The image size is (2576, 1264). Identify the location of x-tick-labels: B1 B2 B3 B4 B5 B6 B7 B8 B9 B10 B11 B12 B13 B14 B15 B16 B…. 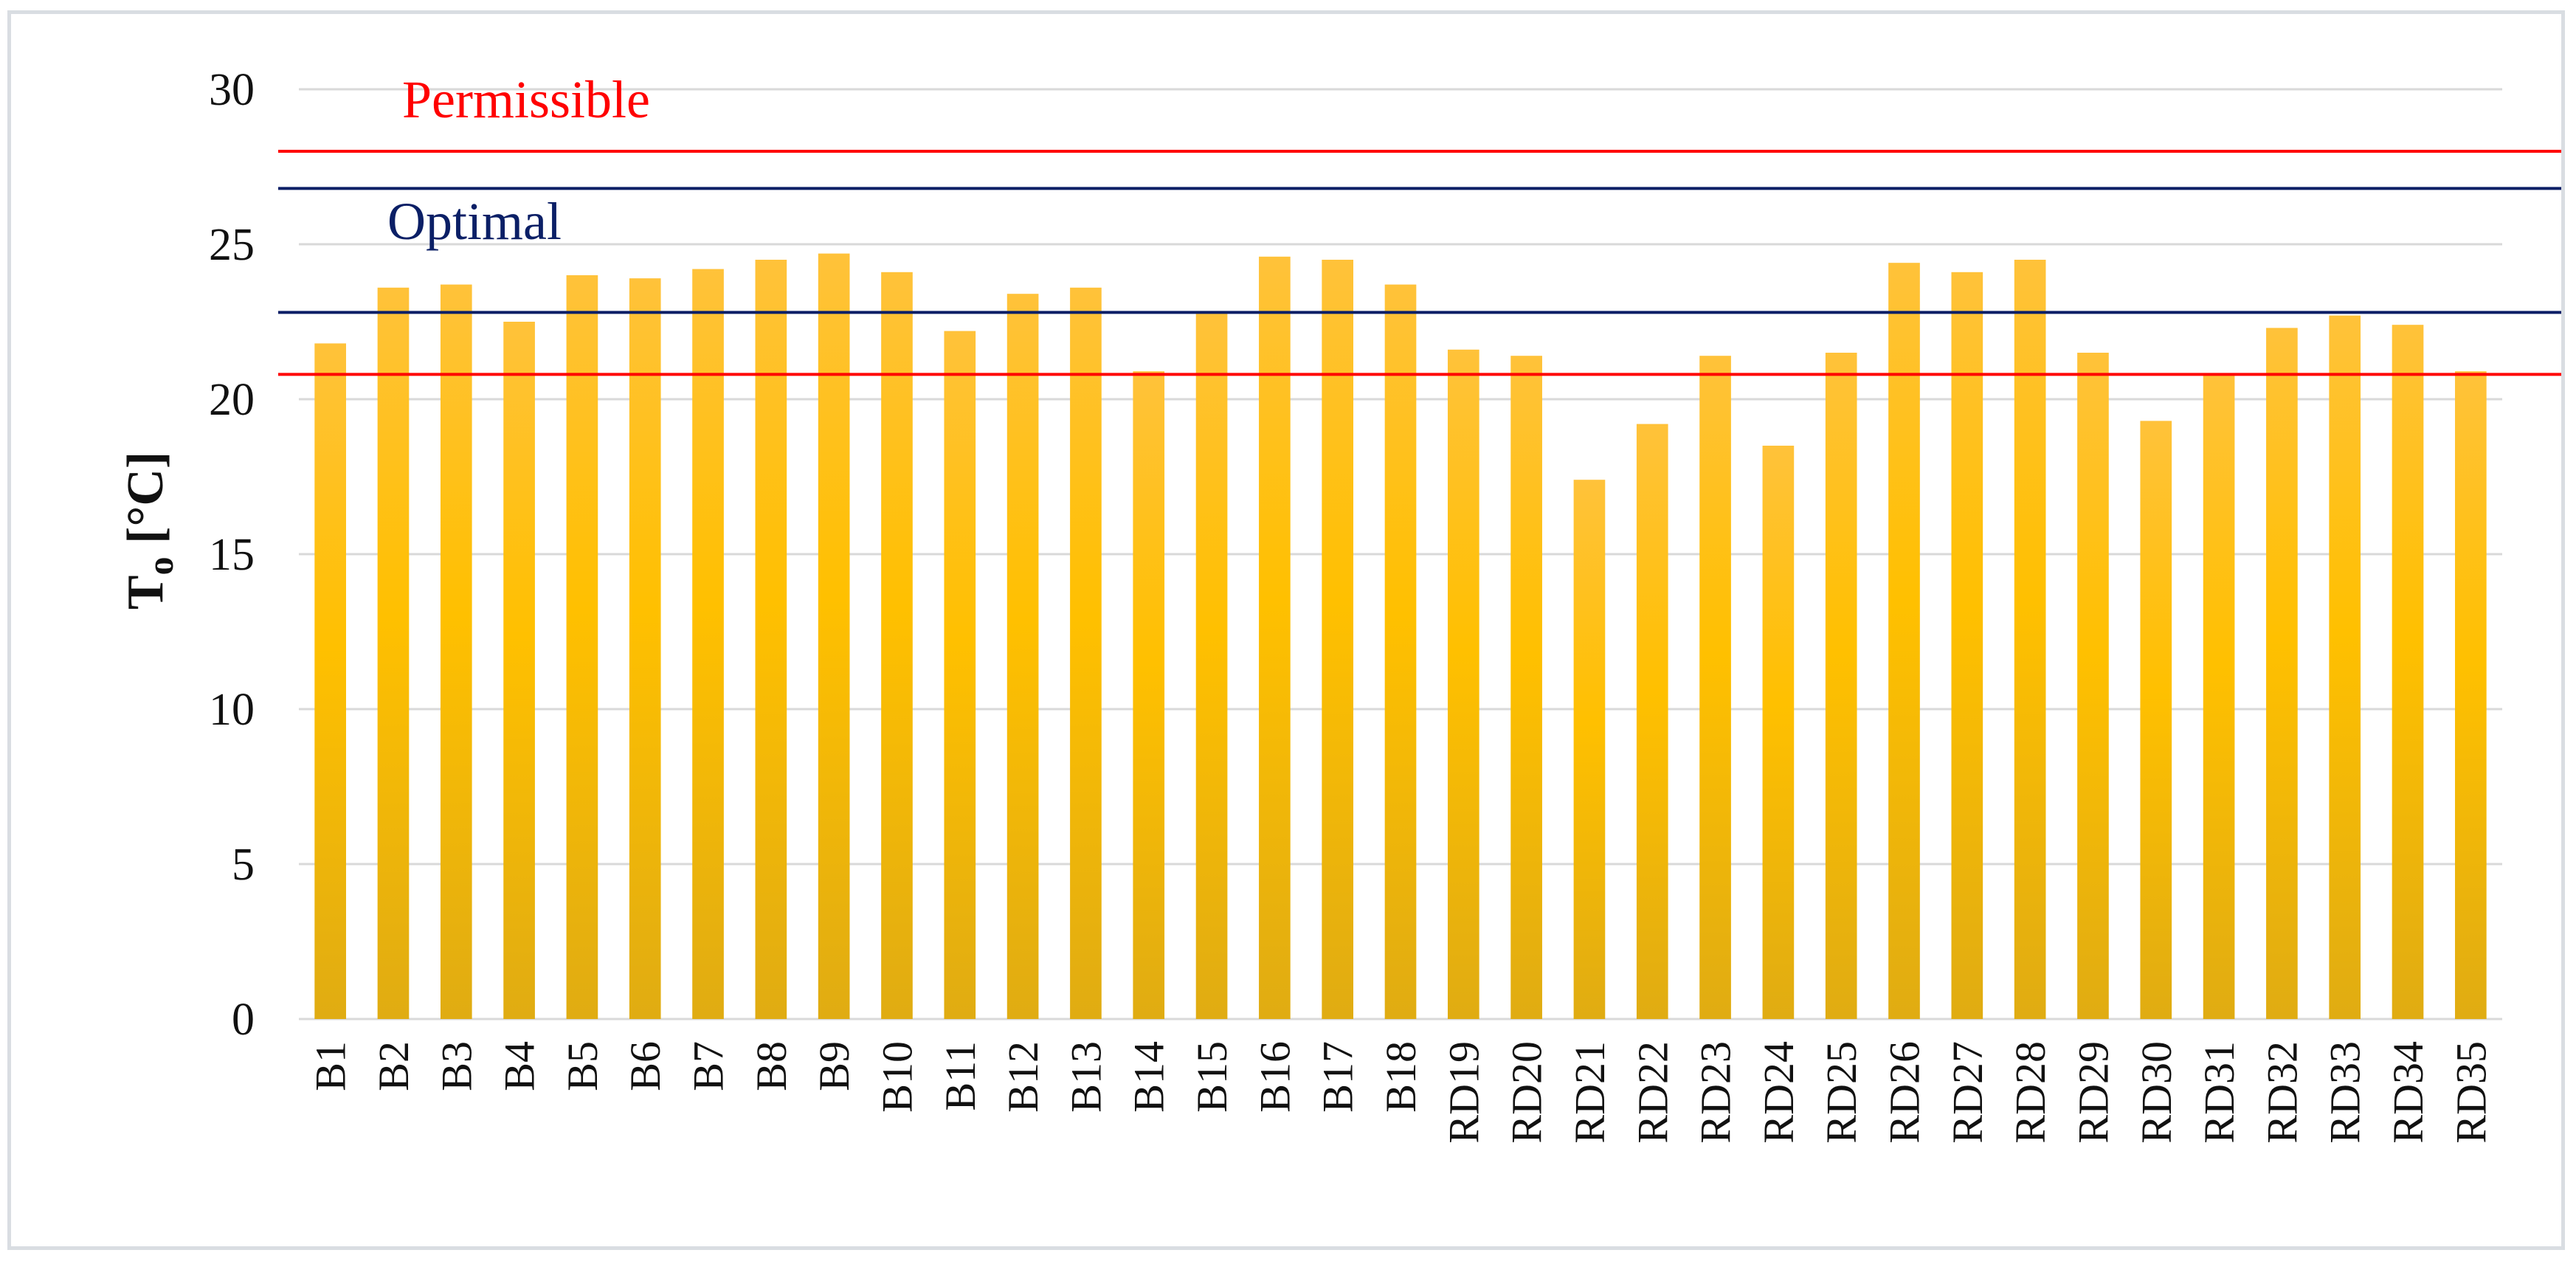
(1401, 1092).